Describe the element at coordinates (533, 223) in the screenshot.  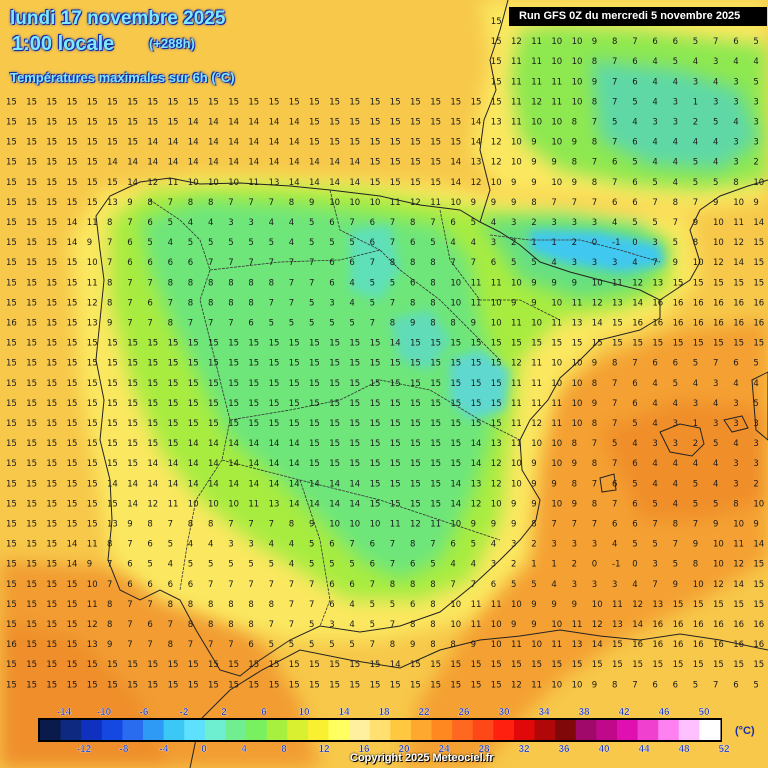
I see `grid-value: 2` at that location.